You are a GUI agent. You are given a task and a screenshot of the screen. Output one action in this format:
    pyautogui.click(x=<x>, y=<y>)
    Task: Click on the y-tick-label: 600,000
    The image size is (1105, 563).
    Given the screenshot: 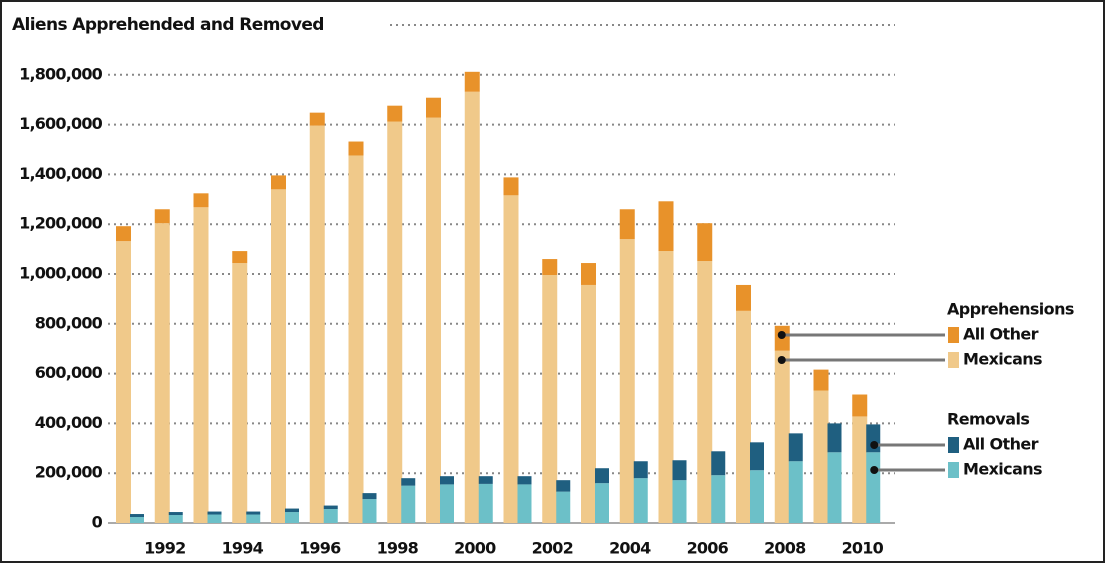 What is the action you would take?
    pyautogui.click(x=69, y=372)
    